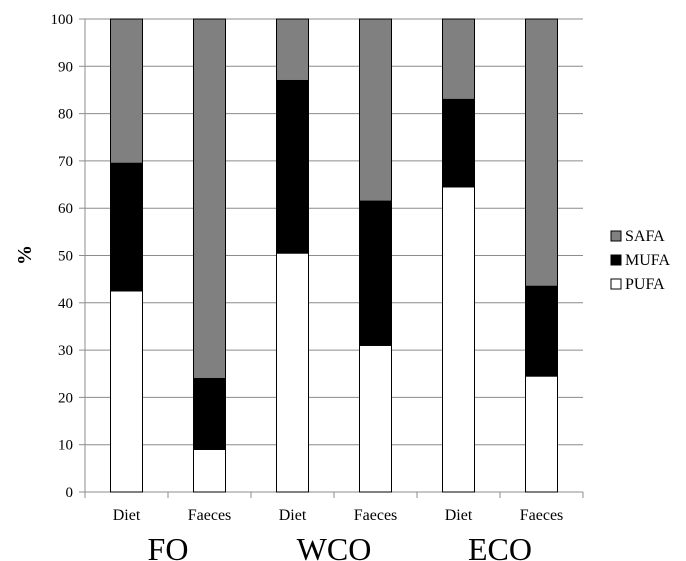 The image size is (686, 561). I want to click on legend-swatch-mufa, so click(616, 260).